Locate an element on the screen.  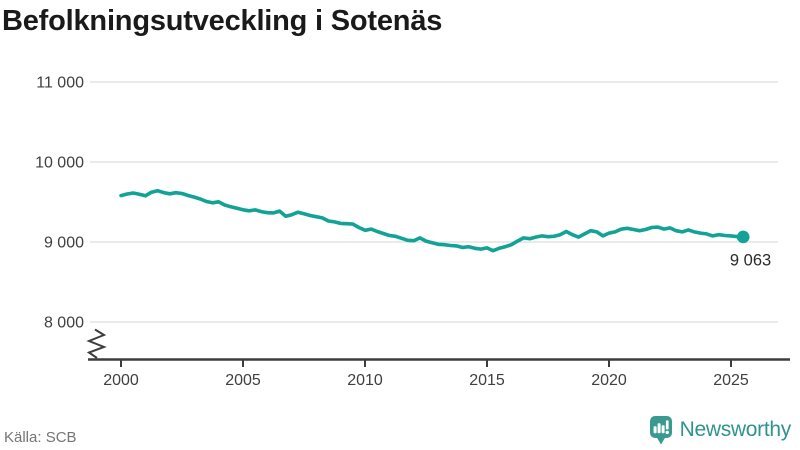
bar-chart-speech-bubble-icon is located at coordinates (660, 430).